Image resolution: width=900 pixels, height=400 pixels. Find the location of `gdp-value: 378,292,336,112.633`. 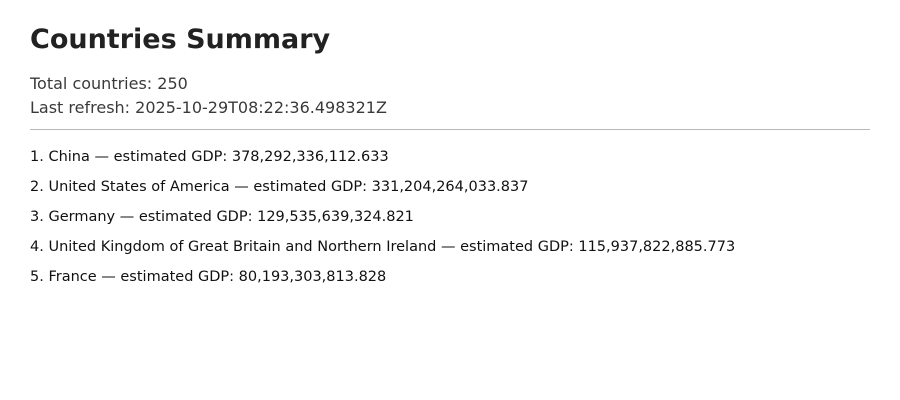

gdp-value: 378,292,336,112.633 is located at coordinates (310, 157).